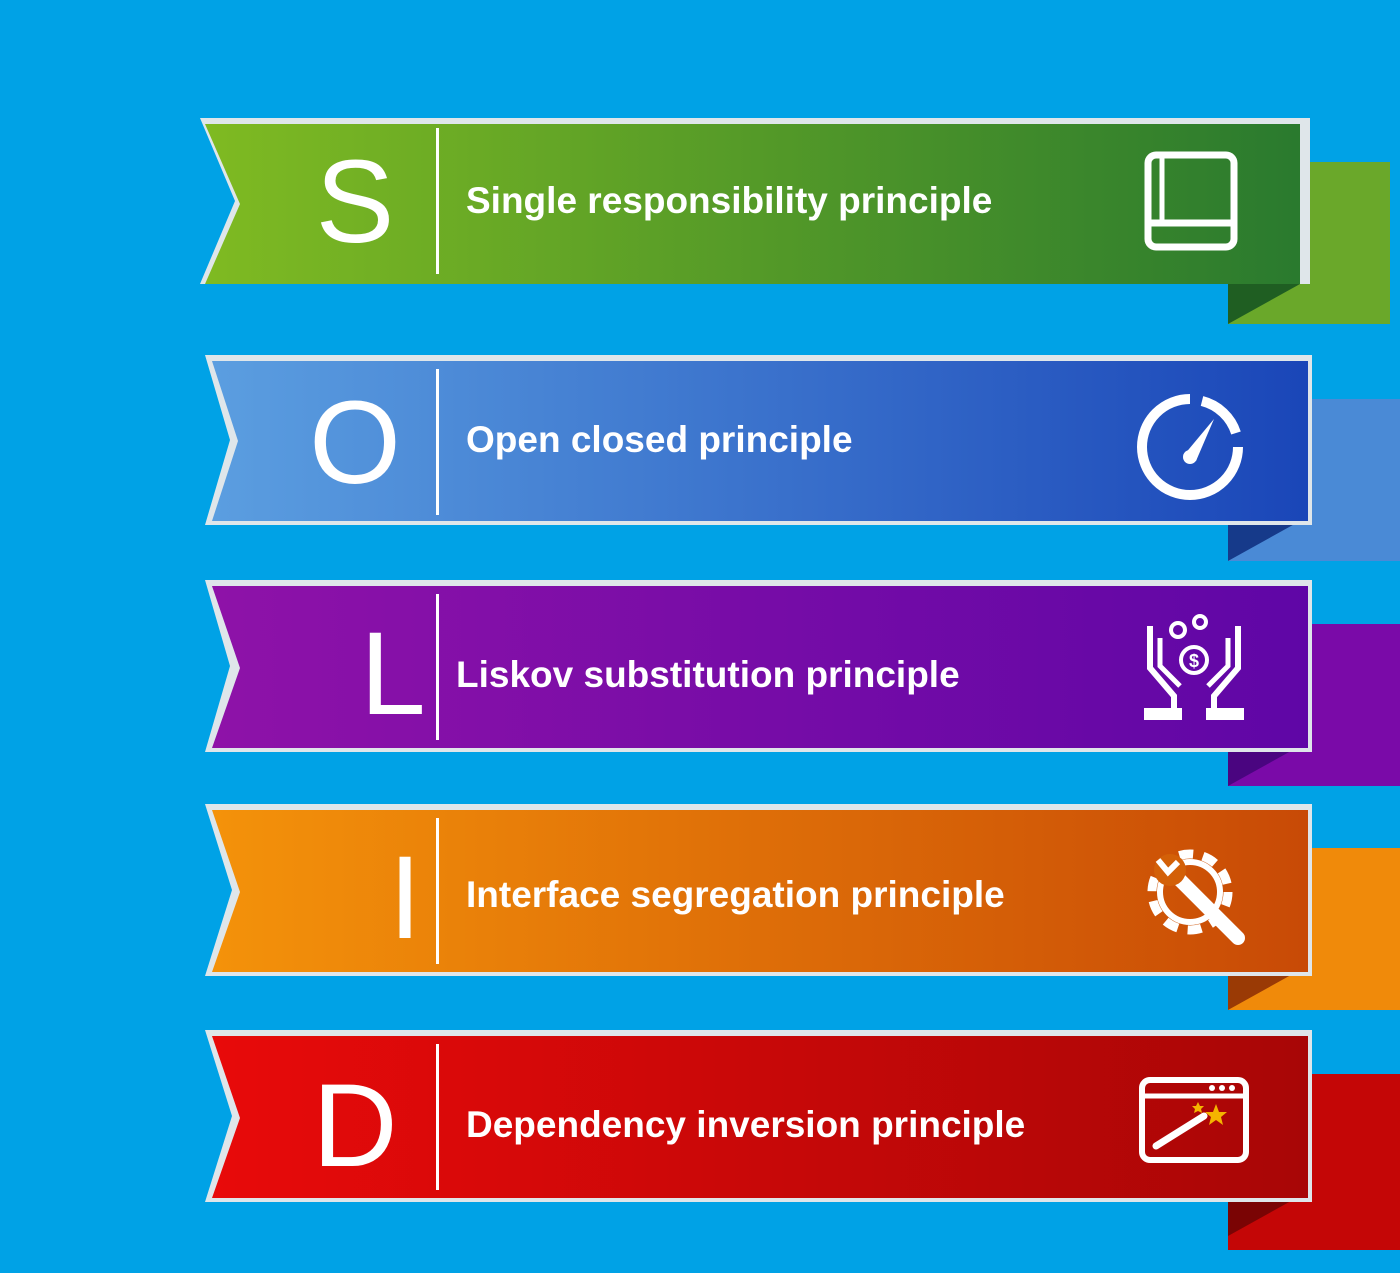 This screenshot has height=1273, width=1400. Describe the element at coordinates (1190, 1122) in the screenshot. I see `browser-wand-icon` at that location.